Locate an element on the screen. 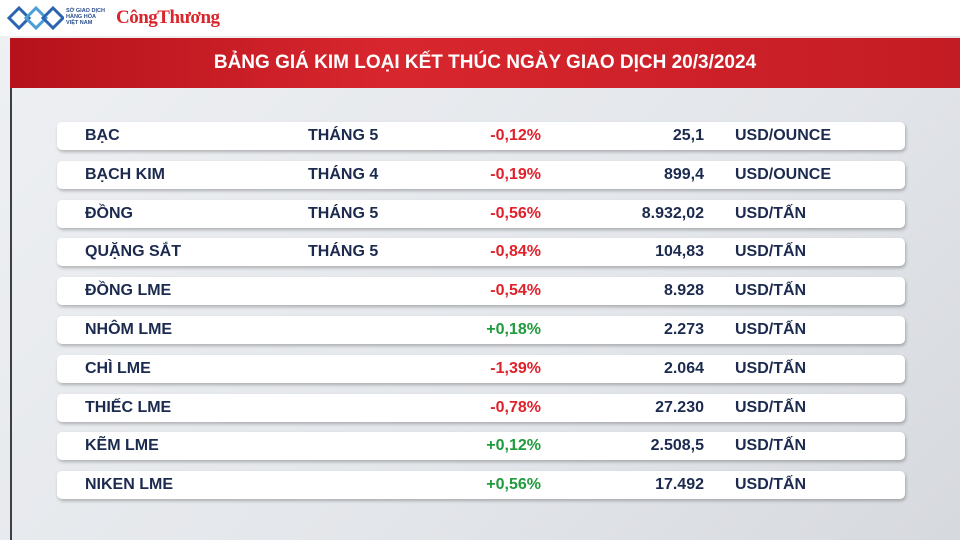  metal-name: NIKEN LME is located at coordinates (129, 485).